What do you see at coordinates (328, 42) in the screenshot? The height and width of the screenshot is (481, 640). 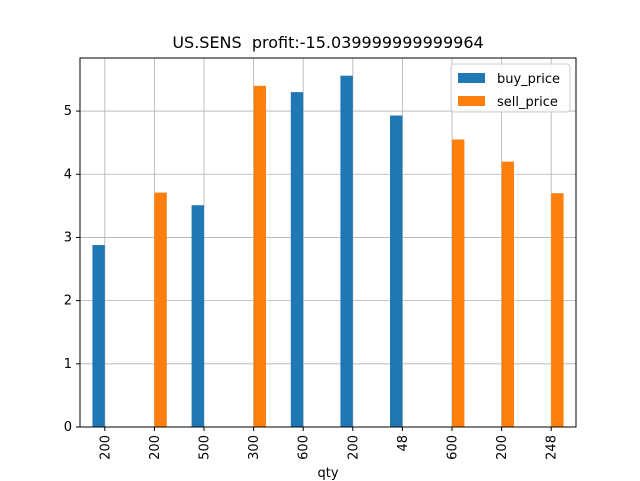 I see `chart-title: US.SENS profit:-15.039999999999964` at bounding box center [328, 42].